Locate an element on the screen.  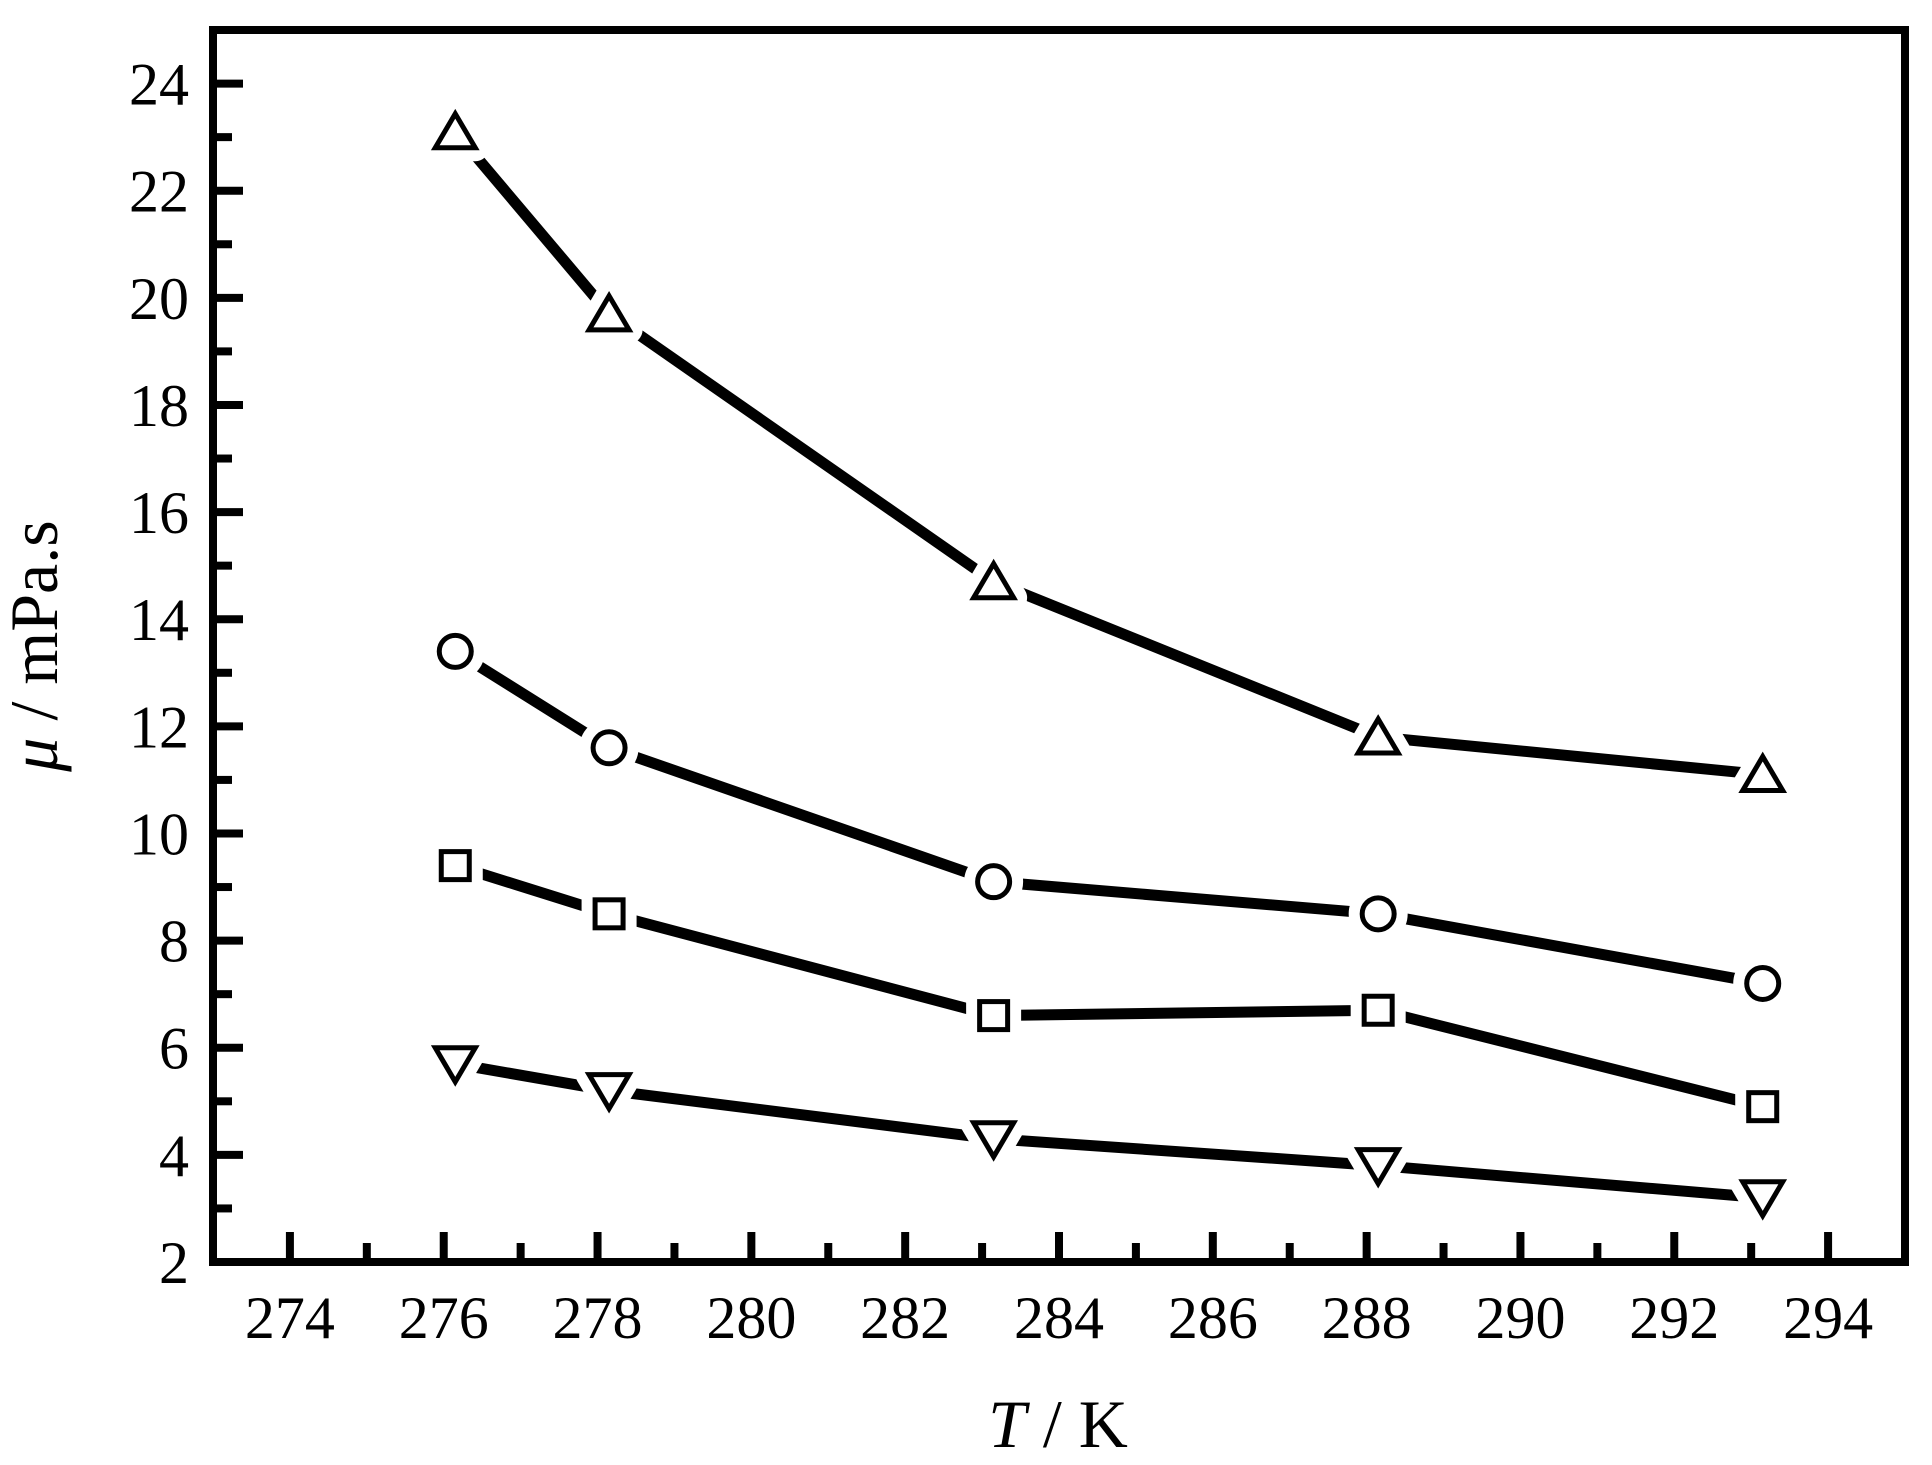
x-axis-label: T / K is located at coordinates (1058, 1424).